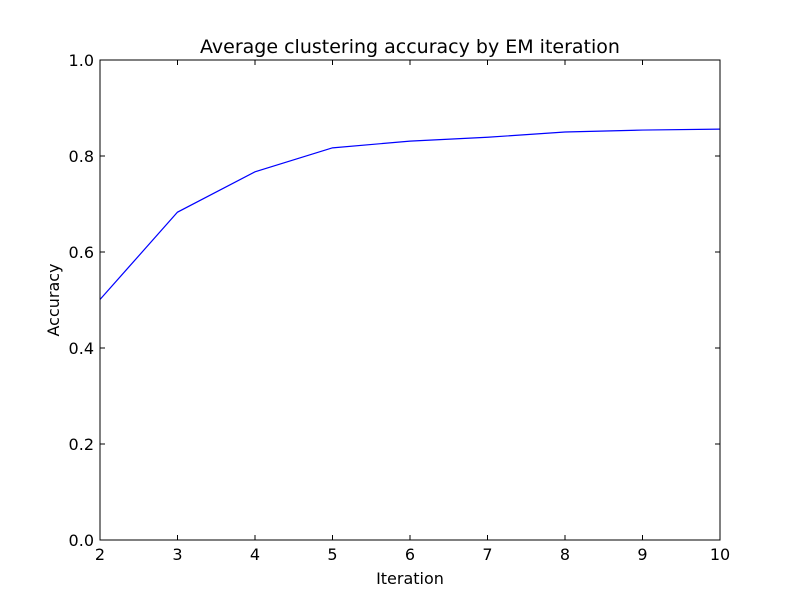 The image size is (800, 600). What do you see at coordinates (720, 554) in the screenshot?
I see `x-tick-label: 10` at bounding box center [720, 554].